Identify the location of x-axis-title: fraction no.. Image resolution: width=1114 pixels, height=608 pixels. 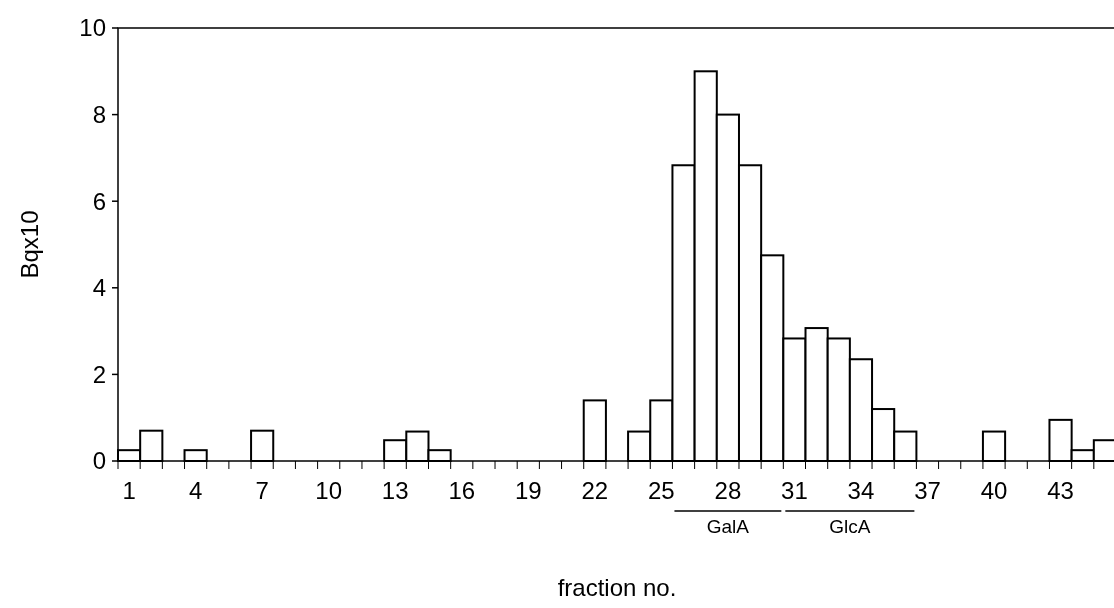
(617, 587).